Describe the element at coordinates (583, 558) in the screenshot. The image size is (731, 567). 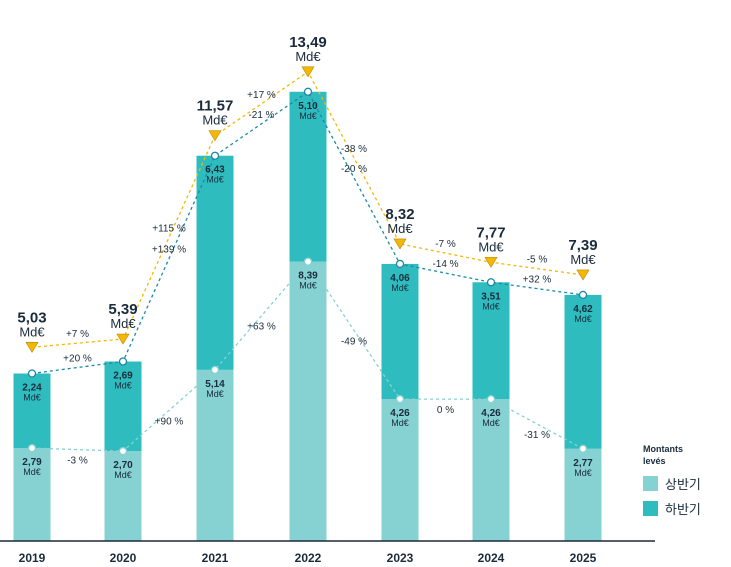
I see `x-tick-2025: 2025` at that location.